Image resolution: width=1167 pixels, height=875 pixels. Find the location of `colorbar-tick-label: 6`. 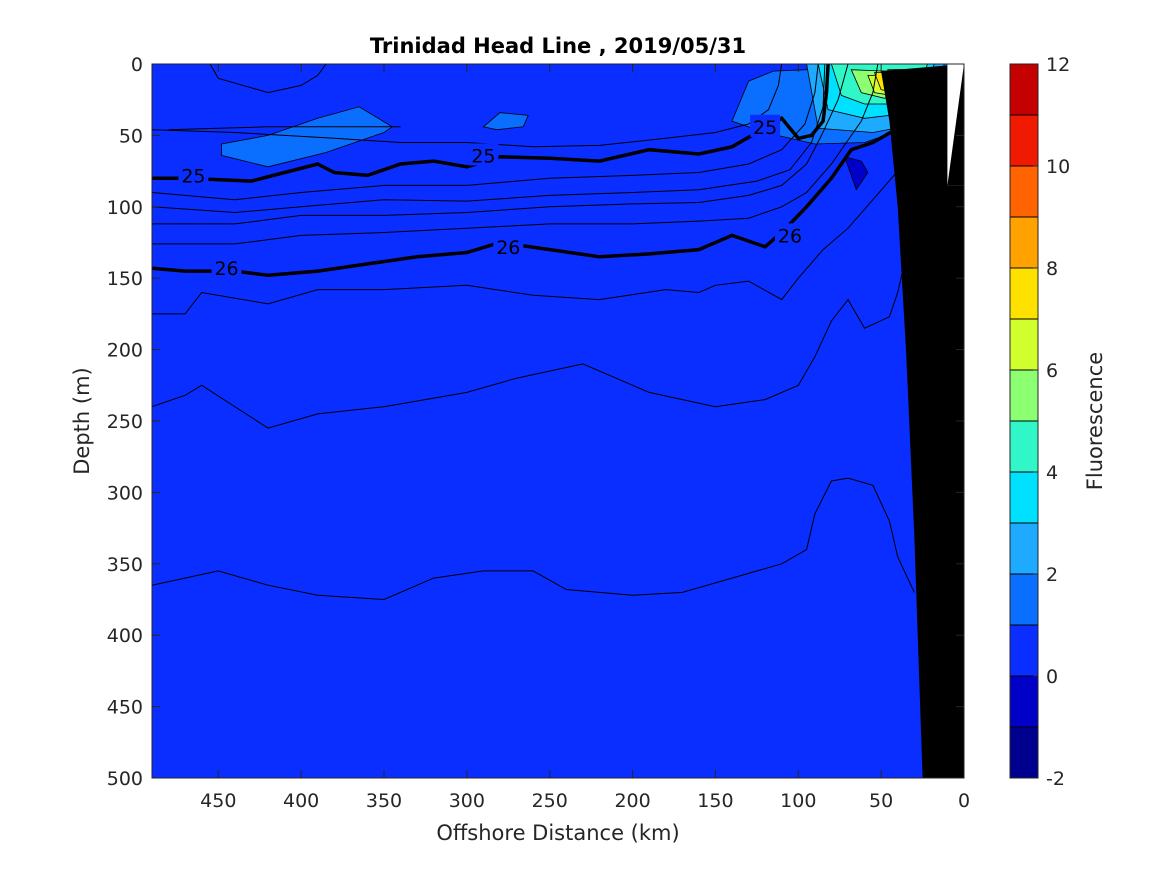

colorbar-tick-label: 6 is located at coordinates (1052, 371).